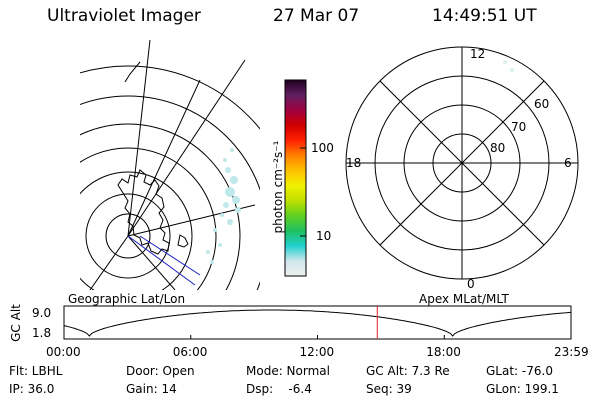  What do you see at coordinates (568, 163) in the screenshot?
I see `mlt-label-6: 6` at bounding box center [568, 163].